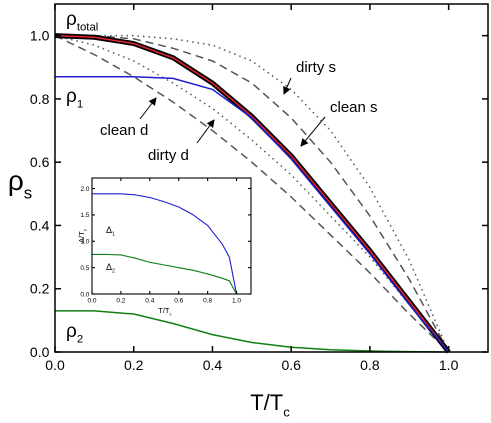 The width and height of the screenshot is (491, 423). I want to click on annotation: ρ2, so click(74, 333).